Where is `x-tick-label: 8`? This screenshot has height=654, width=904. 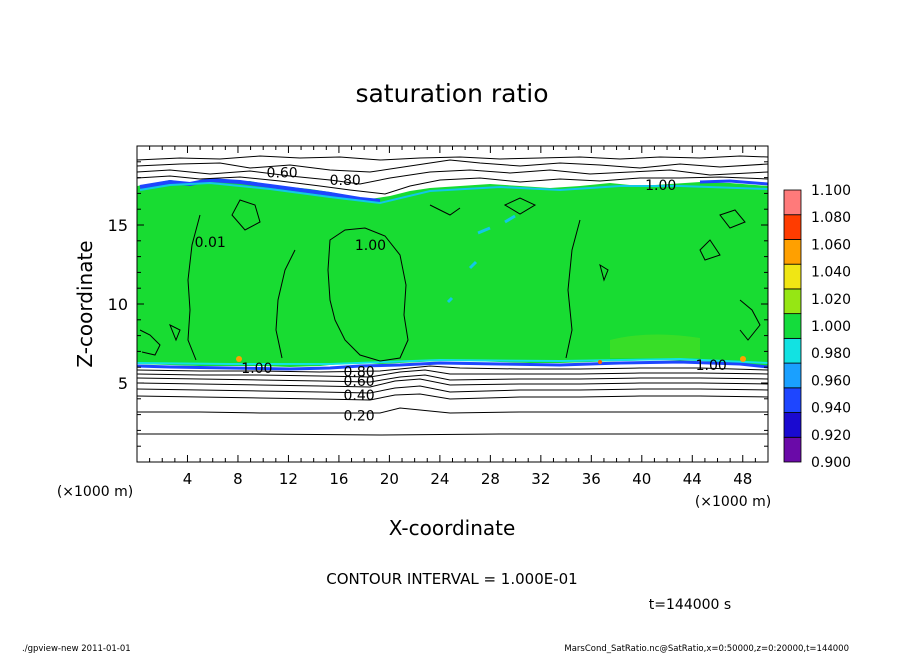 x-tick-label: 8 is located at coordinates (238, 479).